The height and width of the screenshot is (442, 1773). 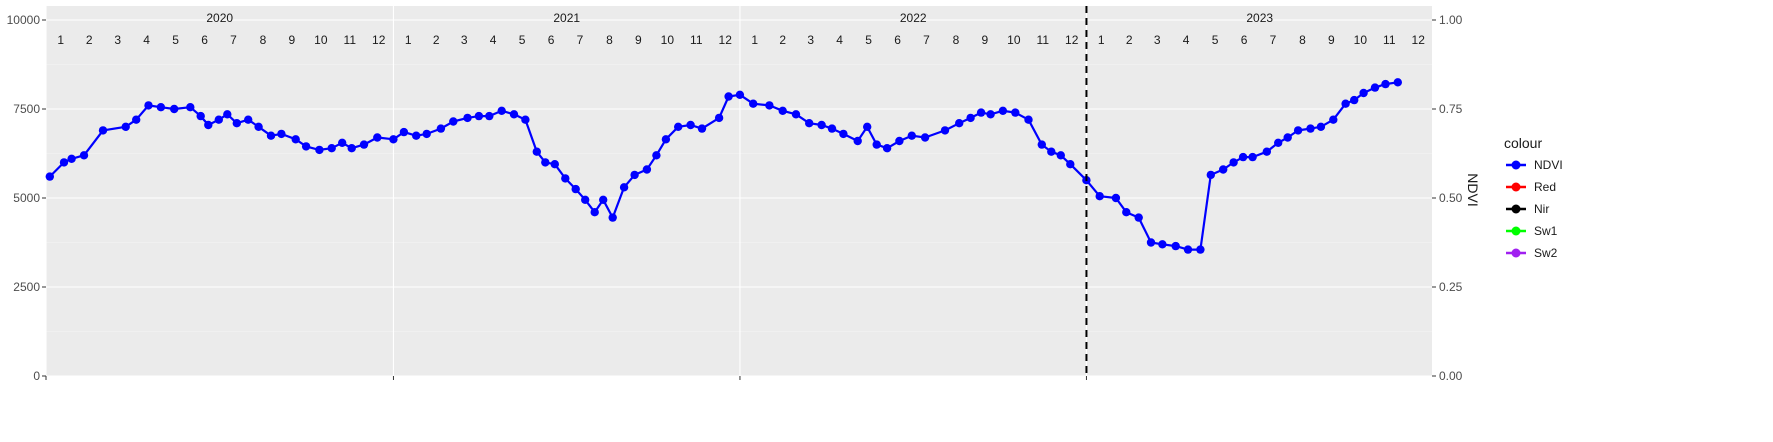 What do you see at coordinates (1541, 209) in the screenshot?
I see `legend-label: Nir` at bounding box center [1541, 209].